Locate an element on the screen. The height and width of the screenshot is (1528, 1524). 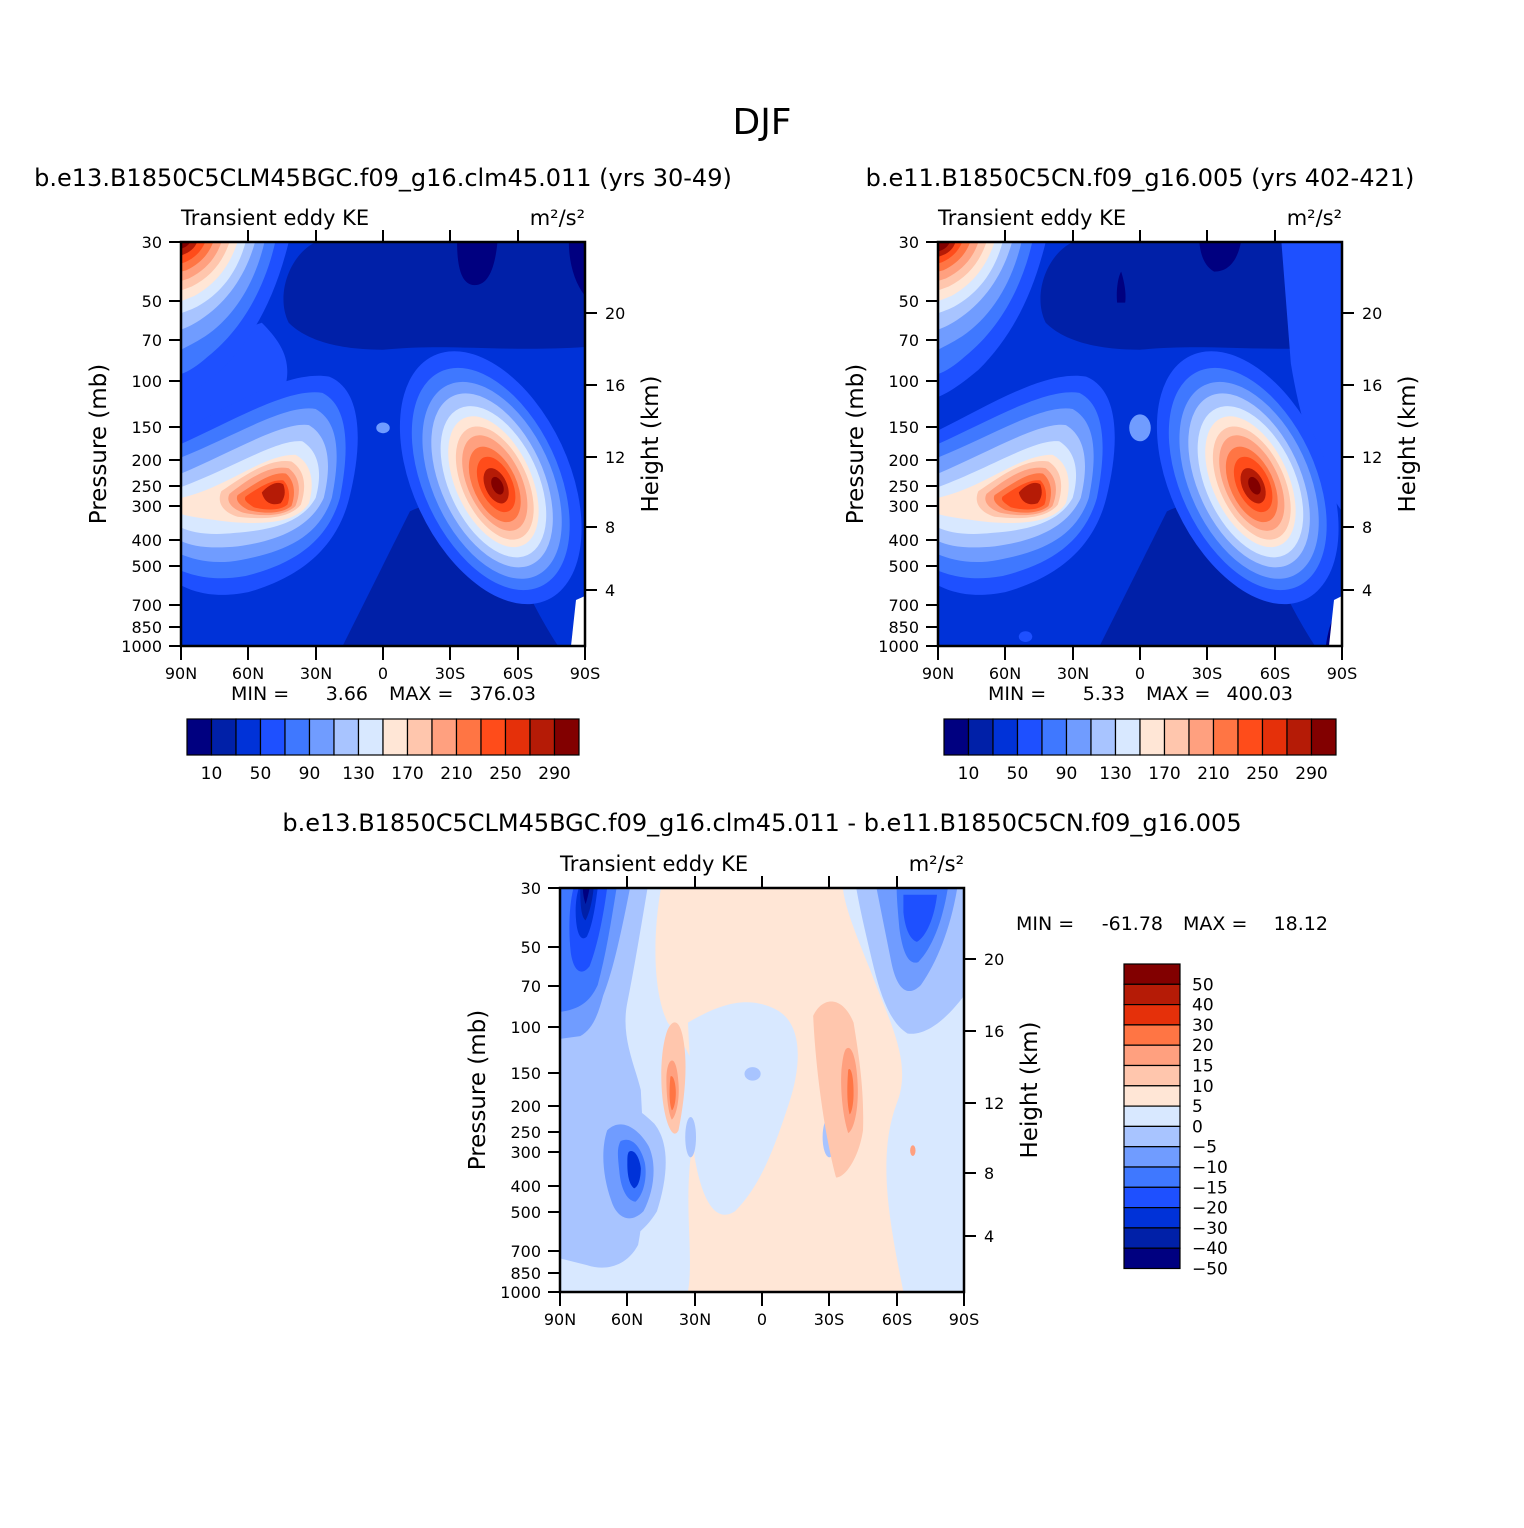
panel-c-ytick-30: 30 is located at coordinates (531, 888).